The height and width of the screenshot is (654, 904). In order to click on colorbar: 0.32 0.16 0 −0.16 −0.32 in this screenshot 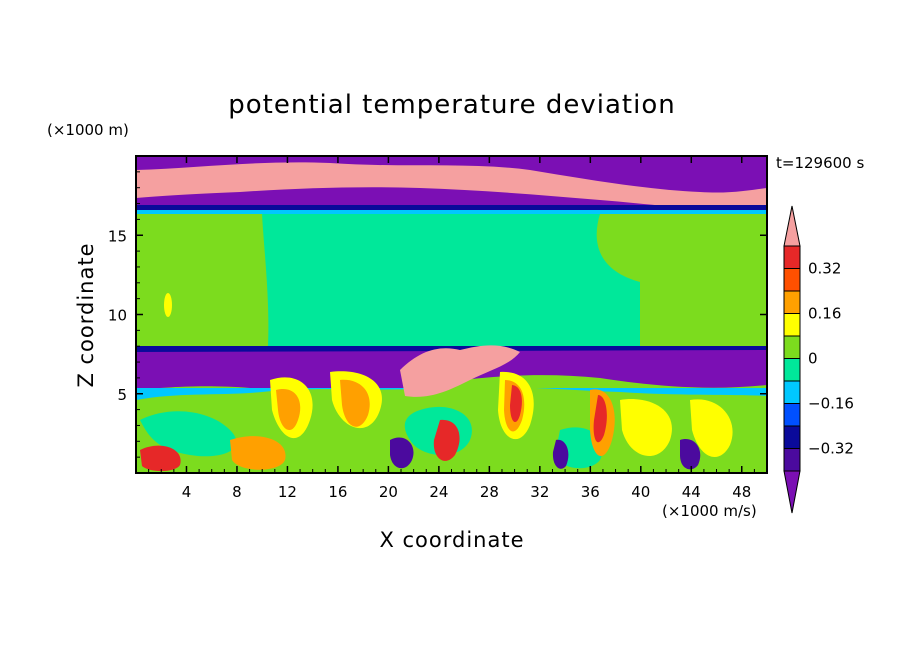, I will do `click(818, 359)`.